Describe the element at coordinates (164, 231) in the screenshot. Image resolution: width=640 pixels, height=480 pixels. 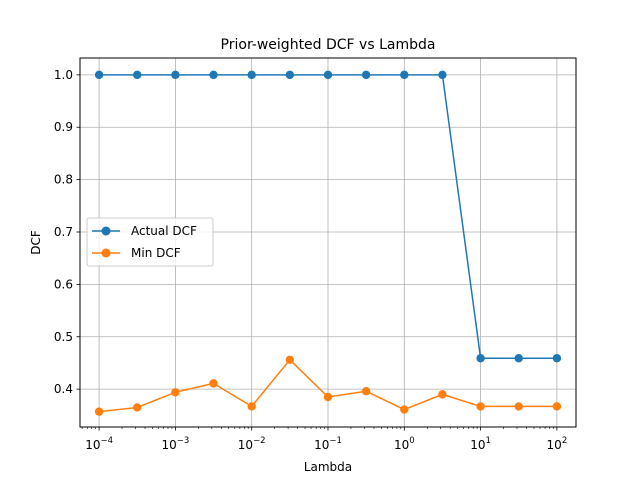
I see `legend-label-actual-dcf: Actual DCF` at that location.